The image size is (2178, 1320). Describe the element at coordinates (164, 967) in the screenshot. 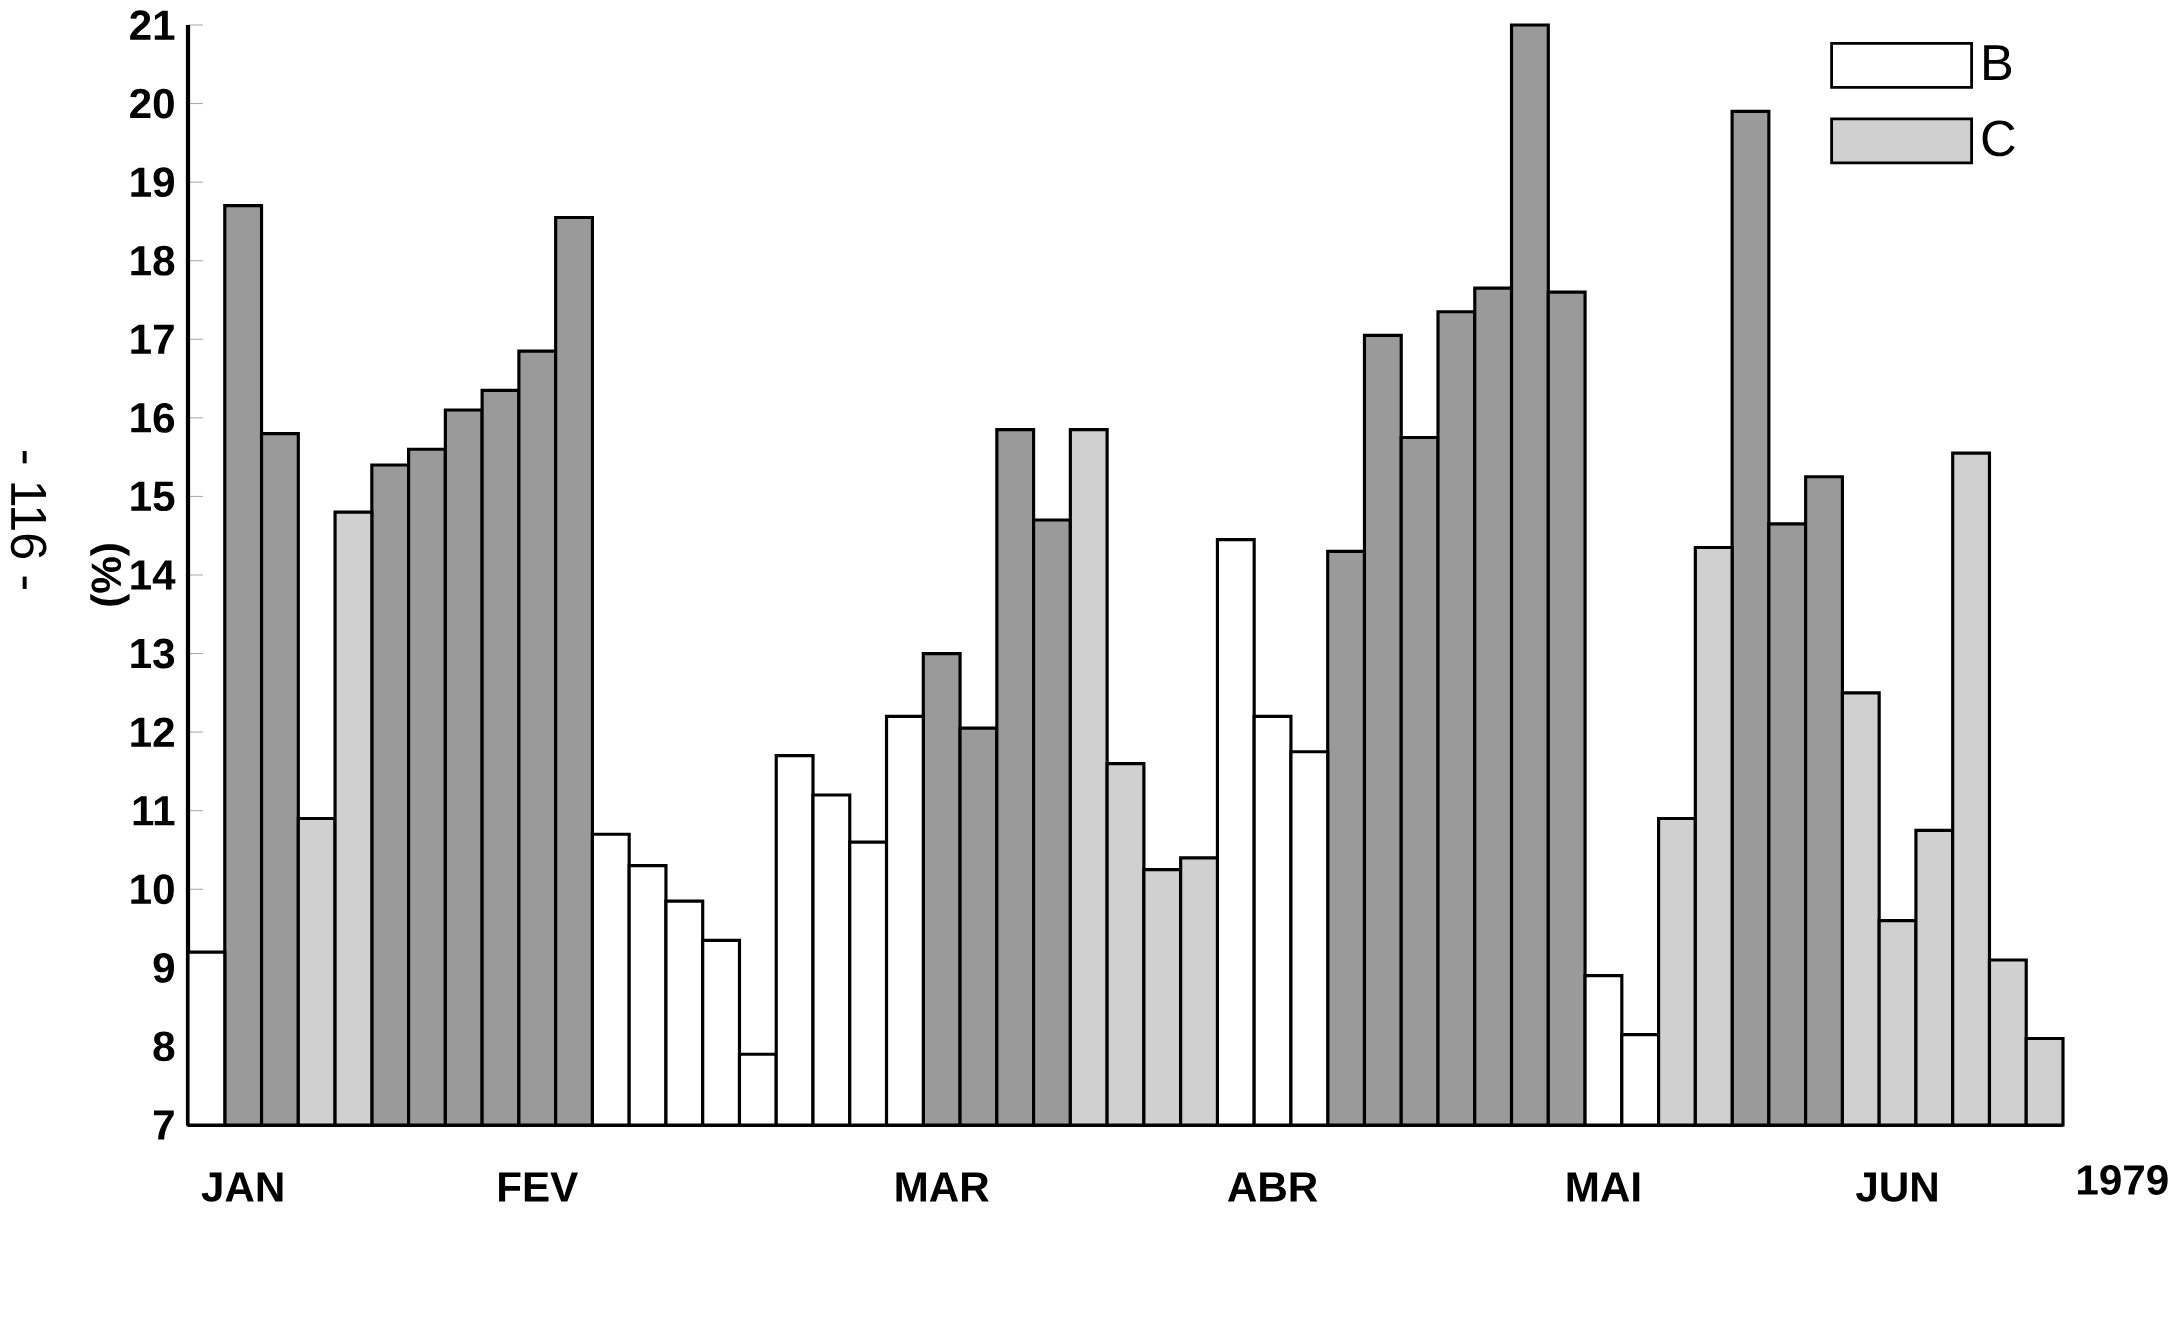

I see `y-tick-label: 9` at that location.